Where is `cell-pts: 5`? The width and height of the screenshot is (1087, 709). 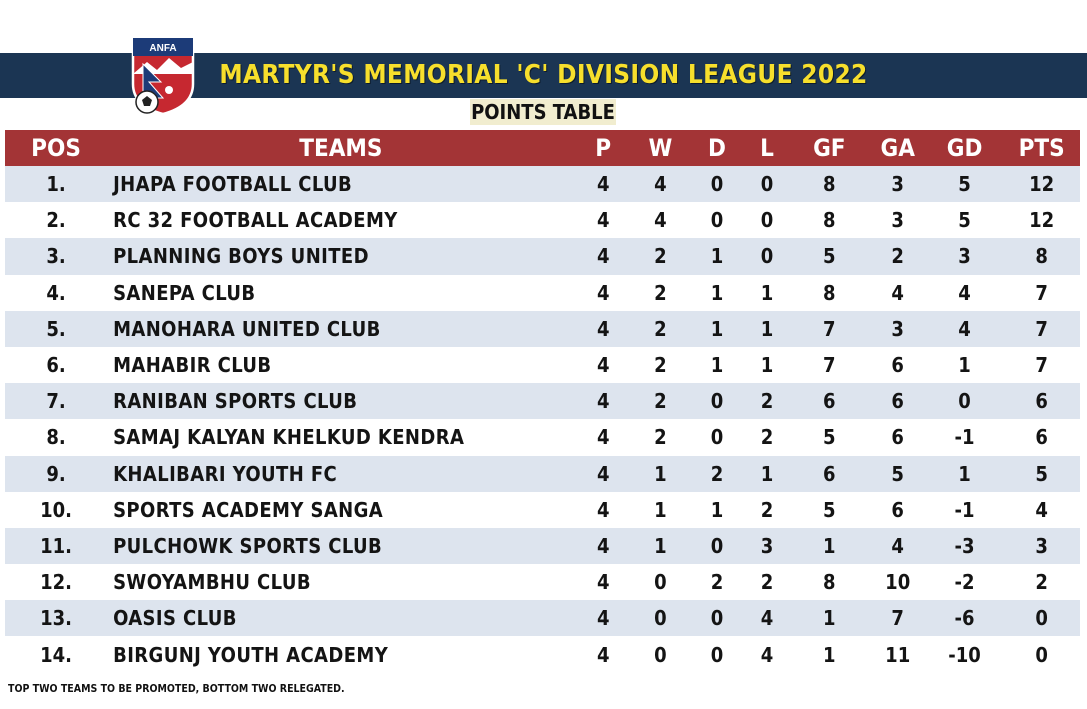 cell-pts: 5 is located at coordinates (1041, 473).